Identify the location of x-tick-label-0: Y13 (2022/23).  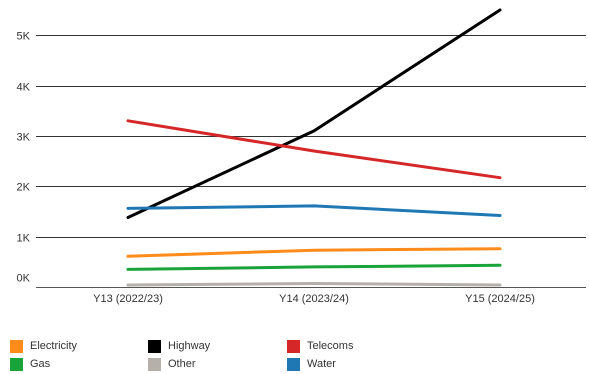
(128, 299).